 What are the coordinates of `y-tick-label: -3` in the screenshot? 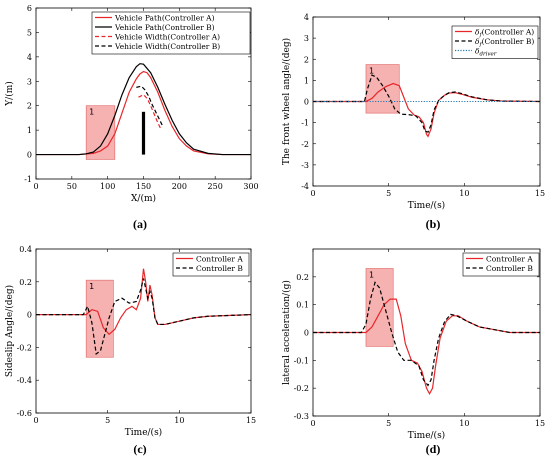 It's located at (305, 165).